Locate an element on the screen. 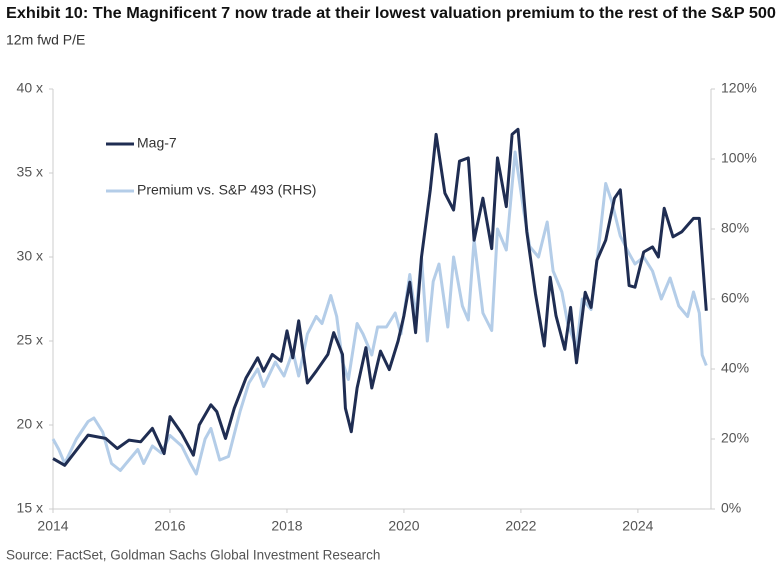 The height and width of the screenshot is (582, 783). y2-tick-label: 20% is located at coordinates (735, 438).